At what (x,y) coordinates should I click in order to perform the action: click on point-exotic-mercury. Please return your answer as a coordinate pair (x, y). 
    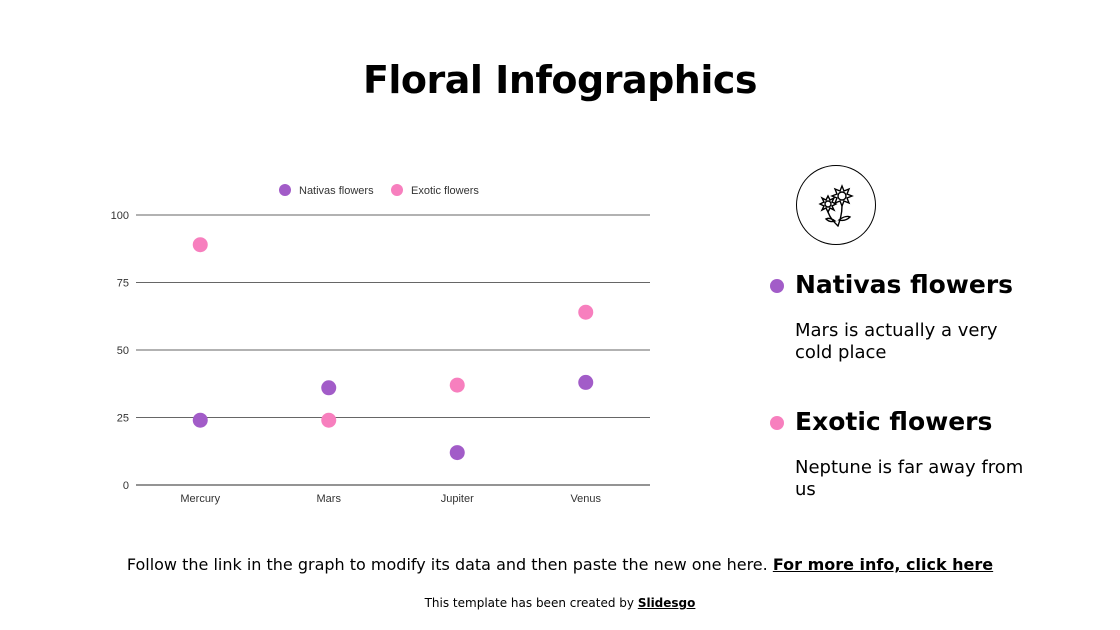
    Looking at the image, I should click on (200, 245).